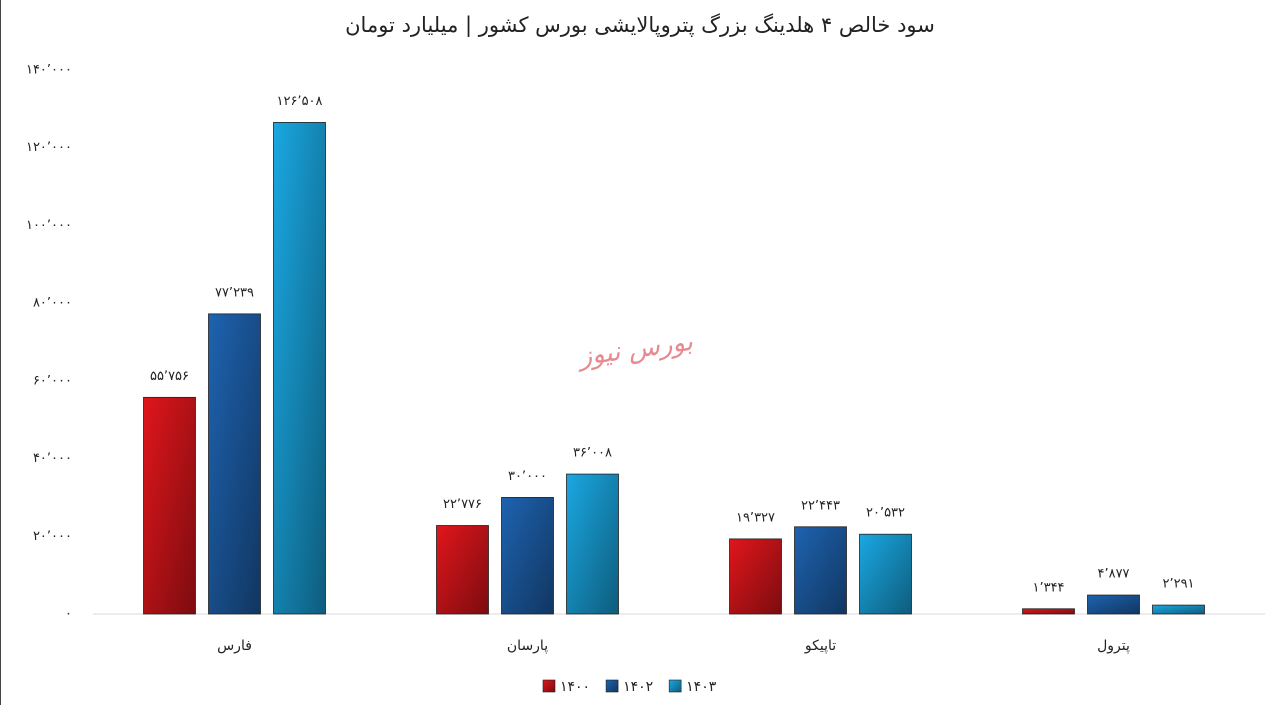  What do you see at coordinates (820, 505) in the screenshot?
I see `value-label: ۲۲٬۴۴۳` at bounding box center [820, 505].